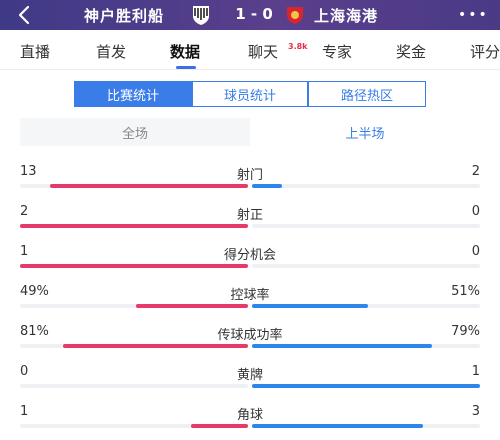 The image size is (500, 440). I want to click on stat-label: 传球成功率, so click(250, 335).